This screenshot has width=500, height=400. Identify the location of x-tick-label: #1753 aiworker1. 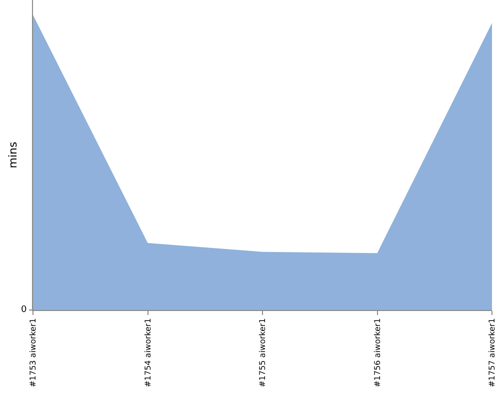
(33, 353).